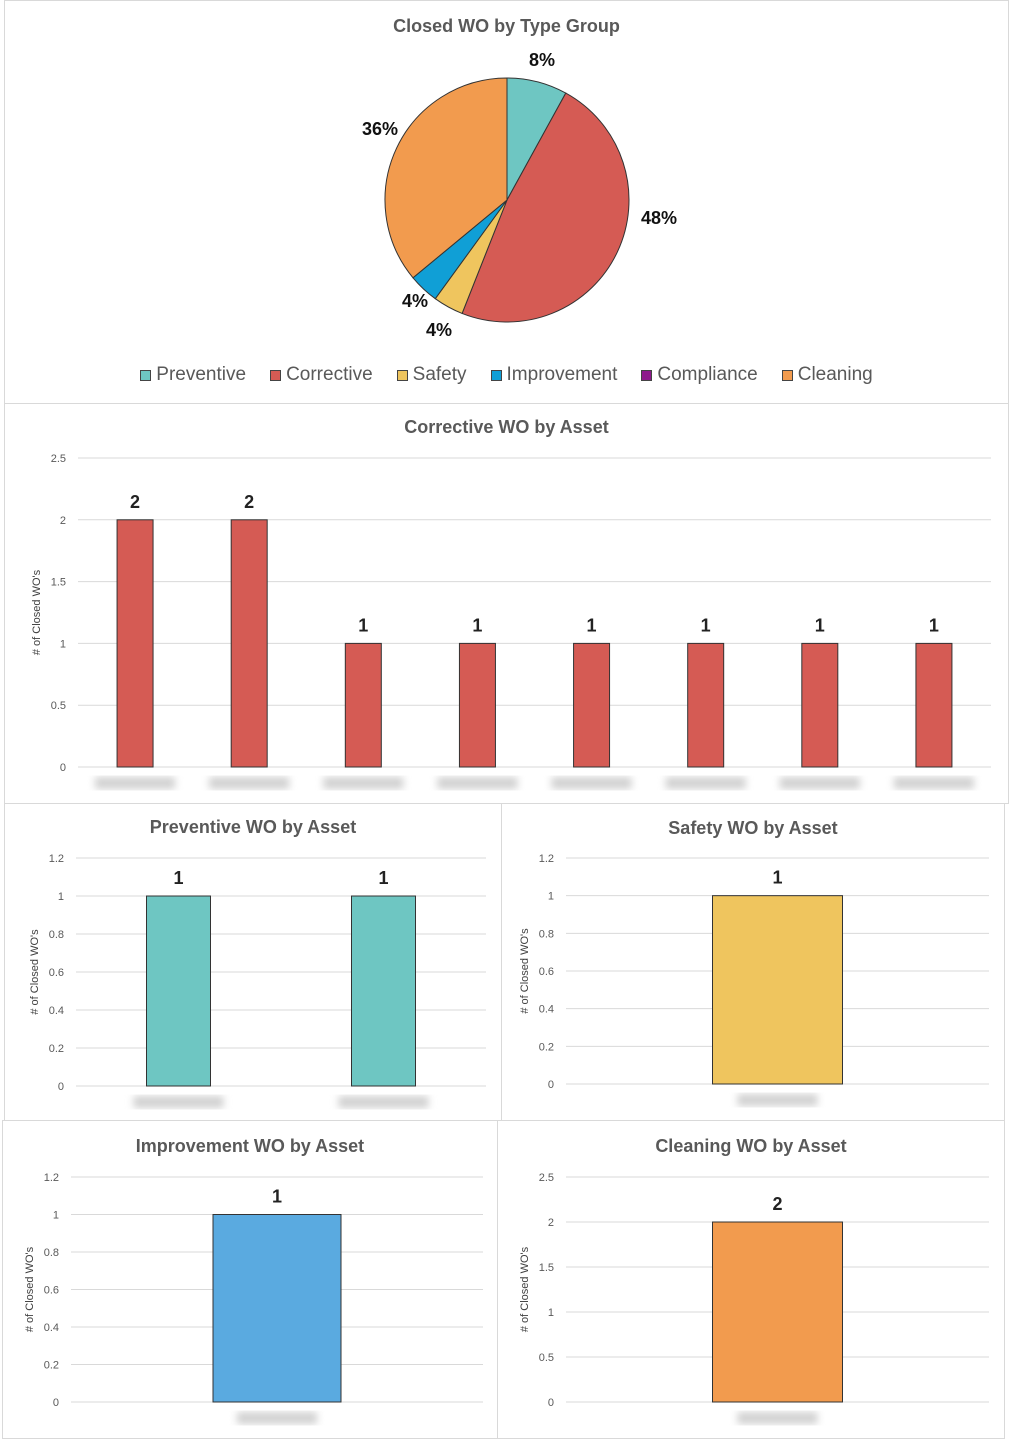 The height and width of the screenshot is (1440, 1011). Describe the element at coordinates (250, 1146) in the screenshot. I see `chart-title: Improvement WO by Asset` at that location.